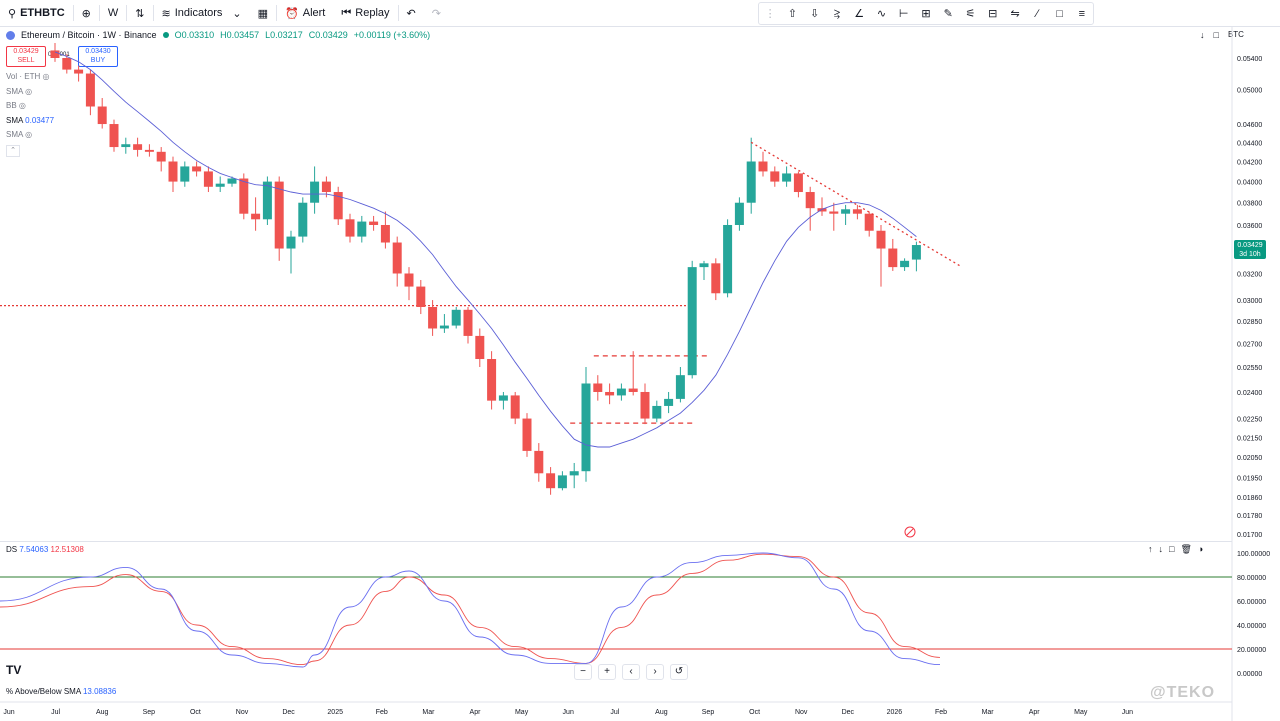  I want to click on time-tick-label: Mar, so click(988, 712).